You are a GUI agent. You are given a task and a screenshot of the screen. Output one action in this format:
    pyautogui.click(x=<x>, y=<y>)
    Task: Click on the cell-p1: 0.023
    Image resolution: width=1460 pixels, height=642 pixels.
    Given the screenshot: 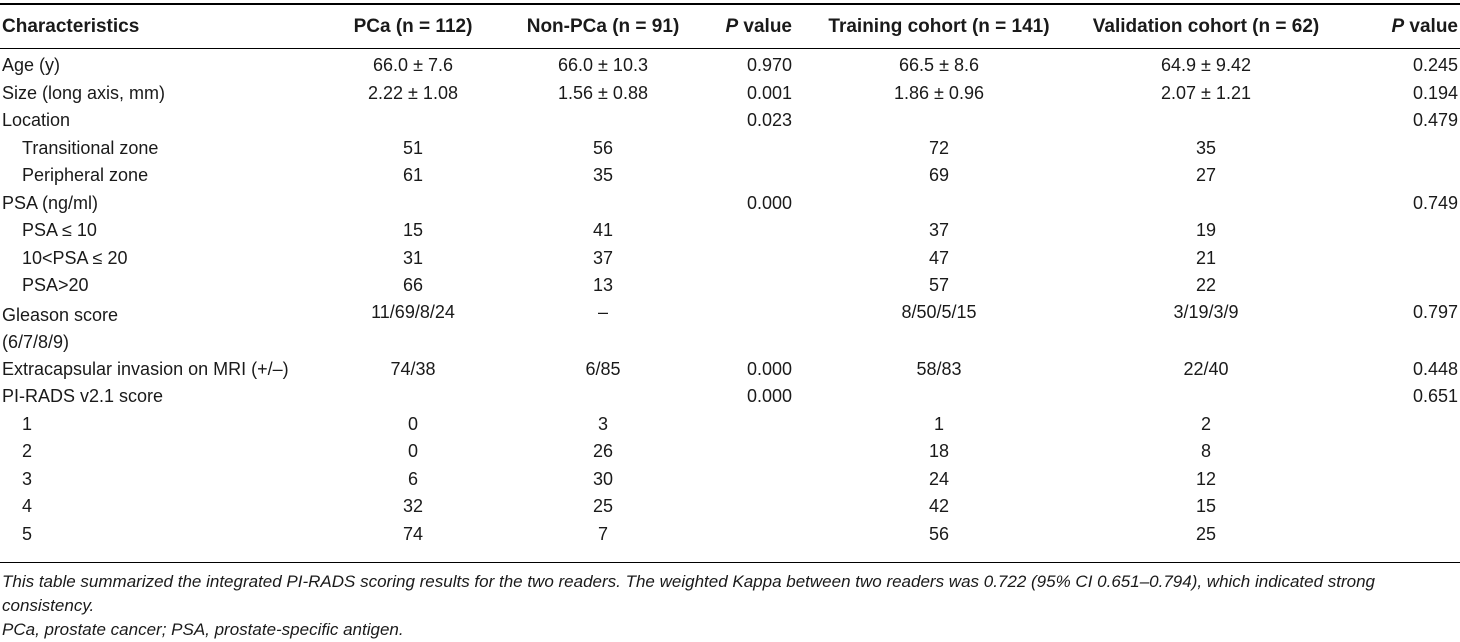 What is the action you would take?
    pyautogui.click(x=769, y=120)
    